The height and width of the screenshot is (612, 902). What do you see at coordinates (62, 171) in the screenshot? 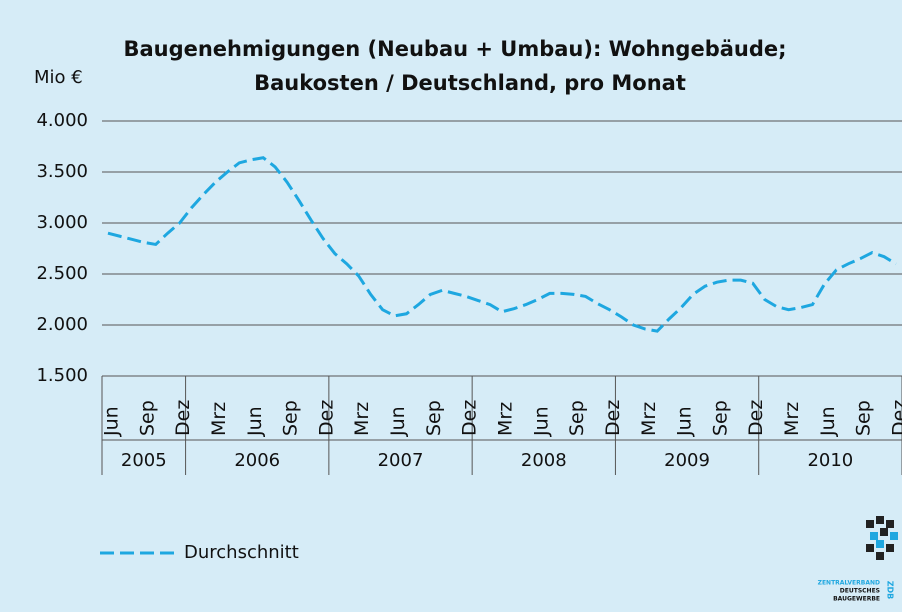
I see `y-tick-label: 3.500` at bounding box center [62, 171].